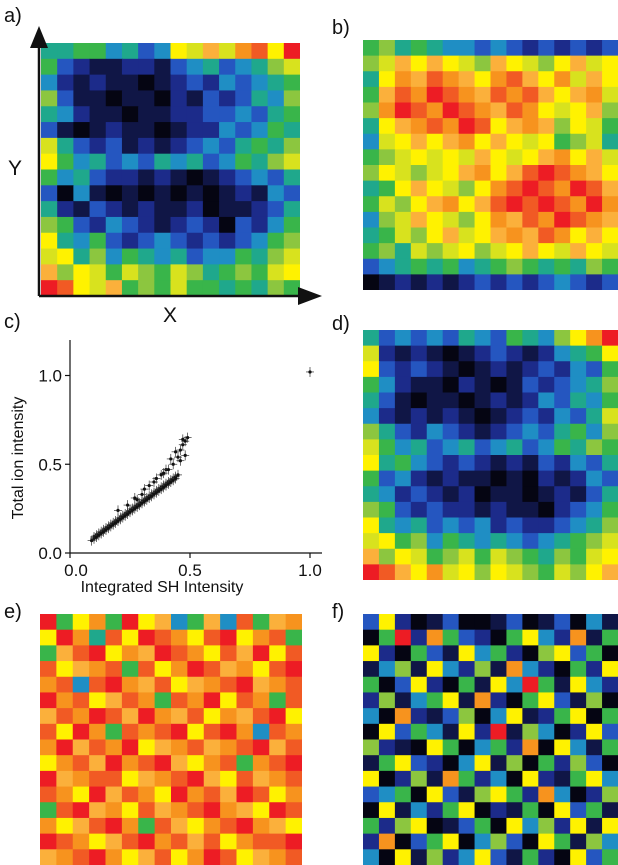  I want to click on heatmap-e, so click(171, 739).